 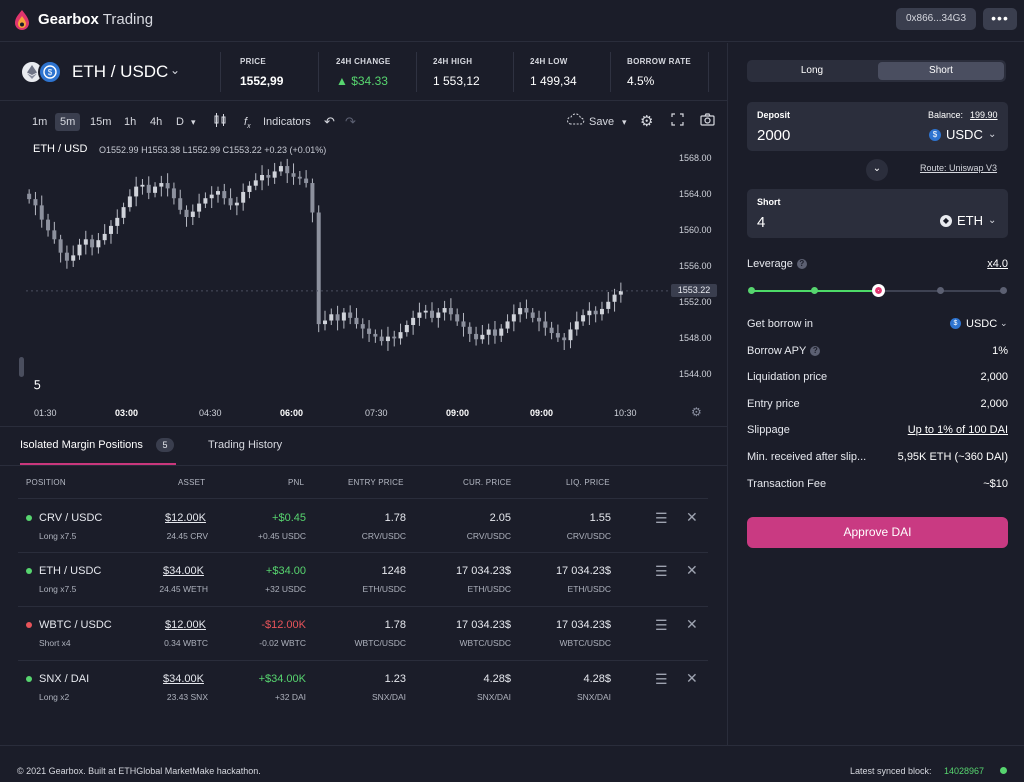 I want to click on undo-icon: ↶, so click(x=329, y=121).